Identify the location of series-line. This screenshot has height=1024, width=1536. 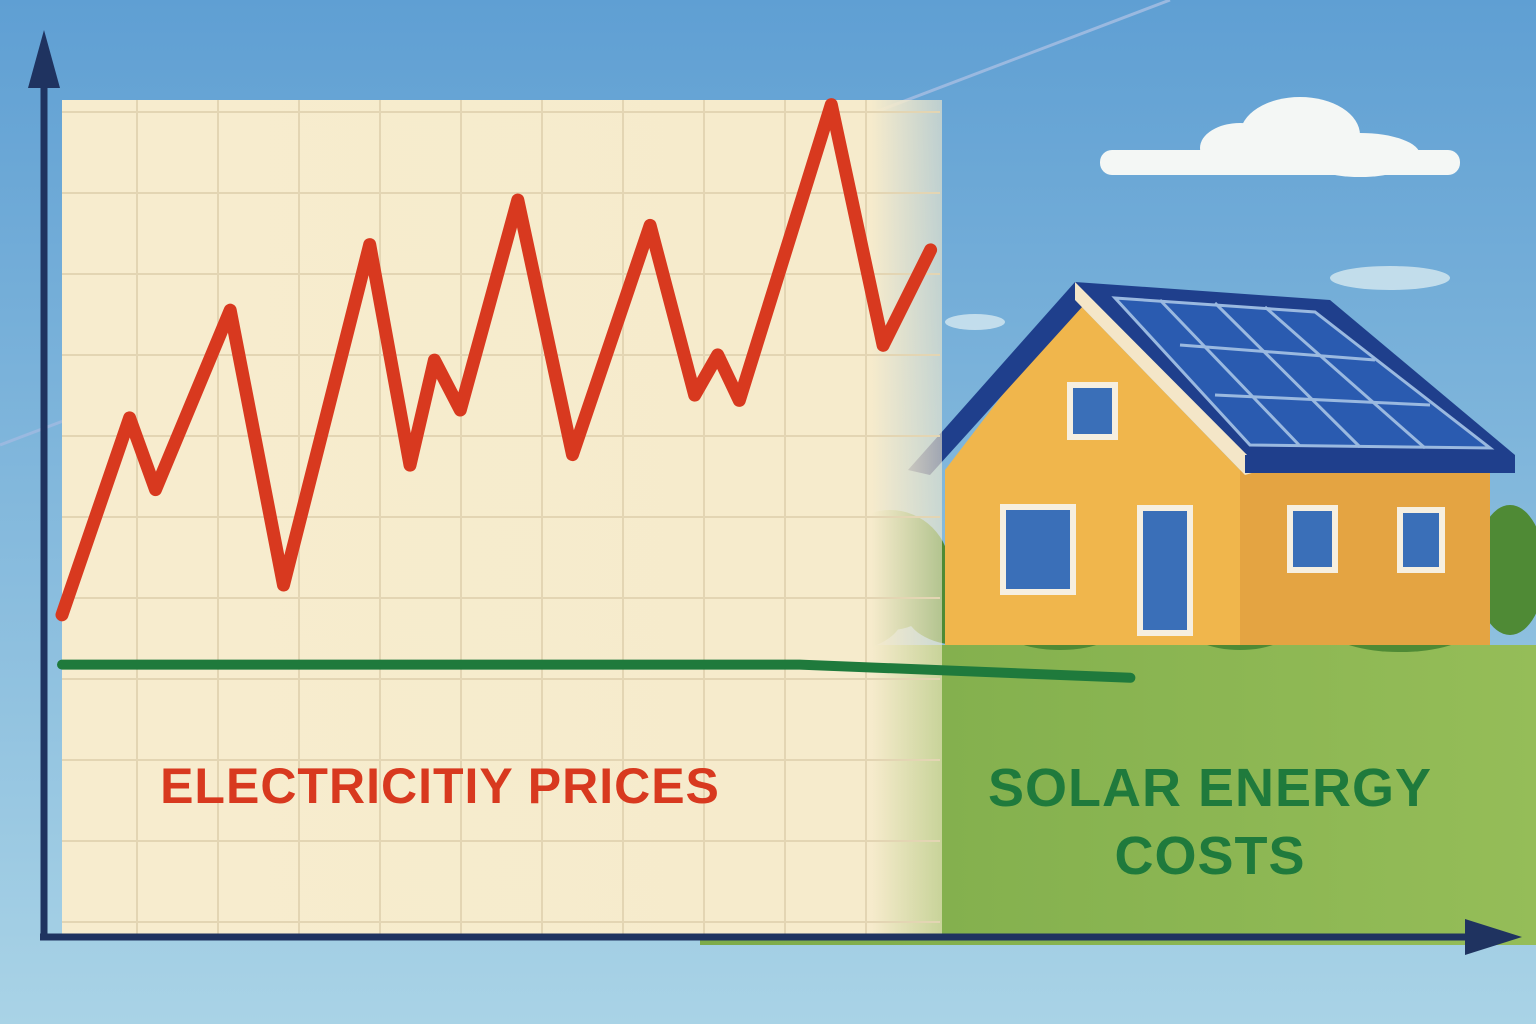
(596, 671).